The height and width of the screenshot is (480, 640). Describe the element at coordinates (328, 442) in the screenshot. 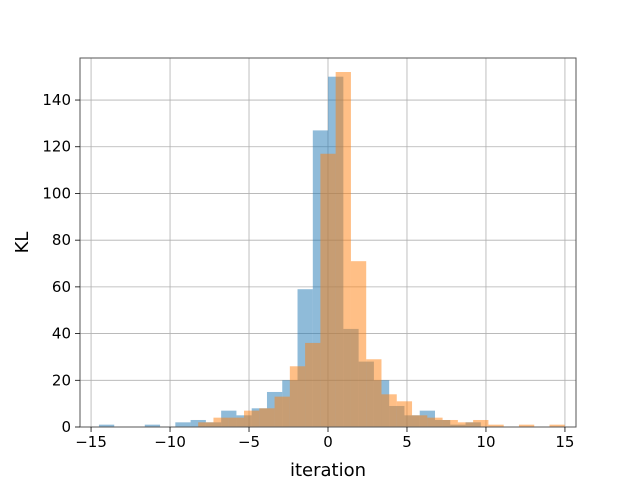

I see `x-tick-label: 0` at that location.